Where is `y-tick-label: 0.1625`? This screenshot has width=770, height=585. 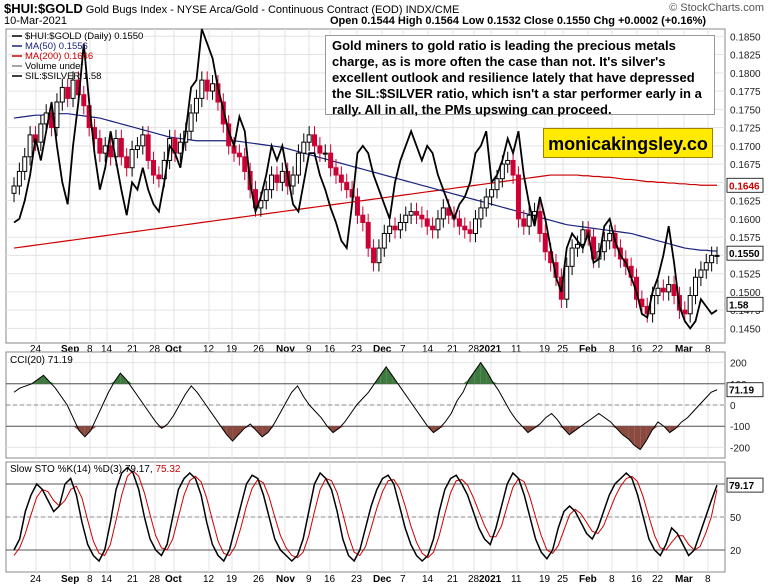
y-tick-label: 0.1625 is located at coordinates (745, 202).